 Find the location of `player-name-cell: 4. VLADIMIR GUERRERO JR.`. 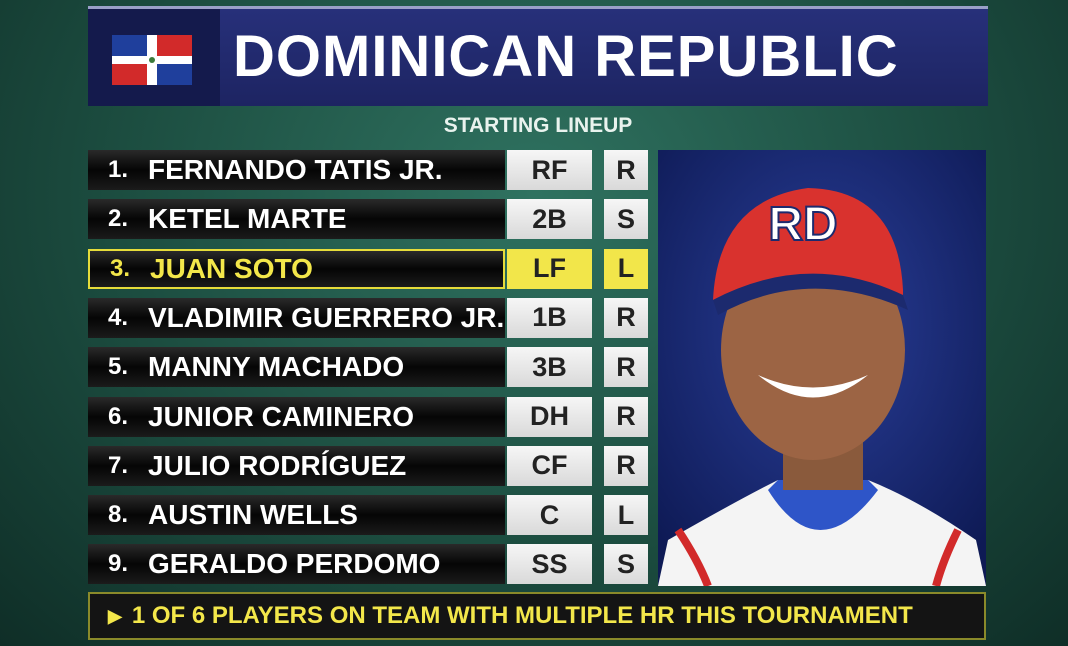

player-name-cell: 4. VLADIMIR GUERRERO JR. is located at coordinates (296, 317).